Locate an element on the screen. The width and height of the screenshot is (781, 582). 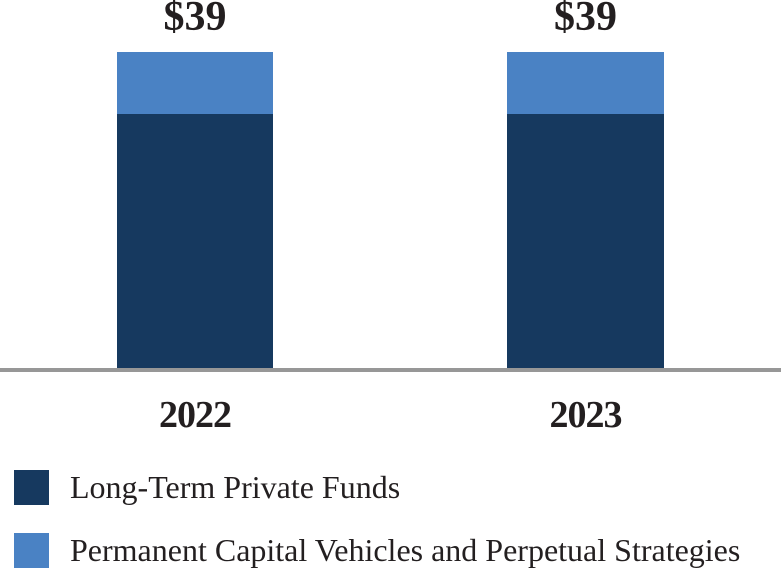
legend-item-long-term-private-funds: Long-Term Private Funds is located at coordinates (377, 487).